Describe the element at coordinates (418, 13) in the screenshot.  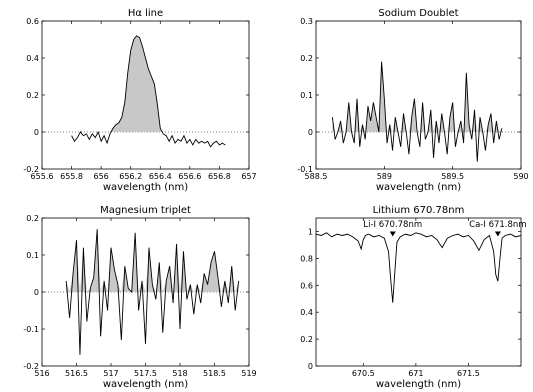
I see `chart-title: Sodium Doublet` at that location.